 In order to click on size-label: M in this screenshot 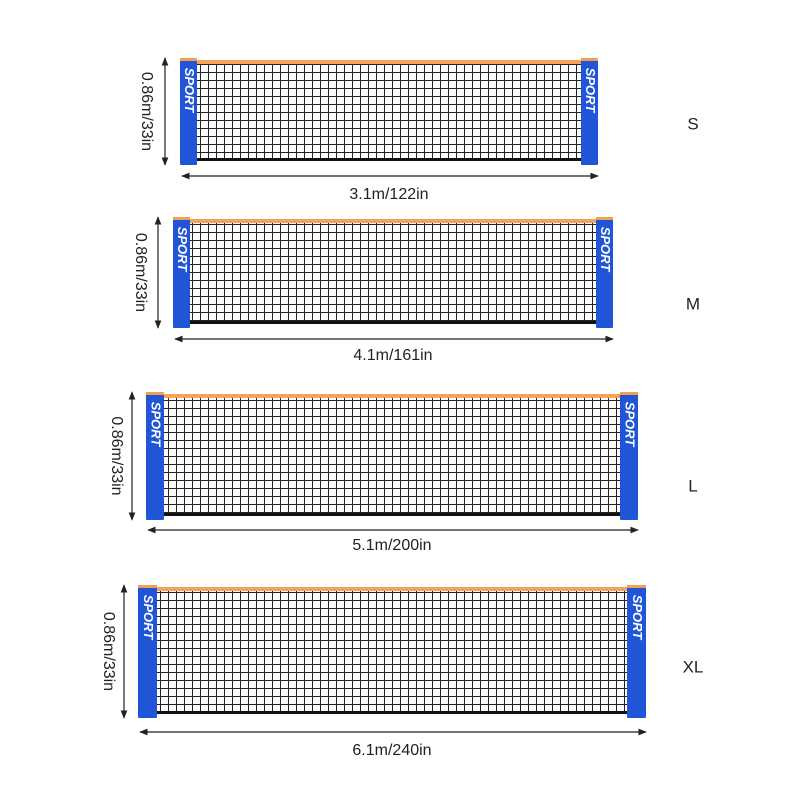, I will do `click(693, 303)`.